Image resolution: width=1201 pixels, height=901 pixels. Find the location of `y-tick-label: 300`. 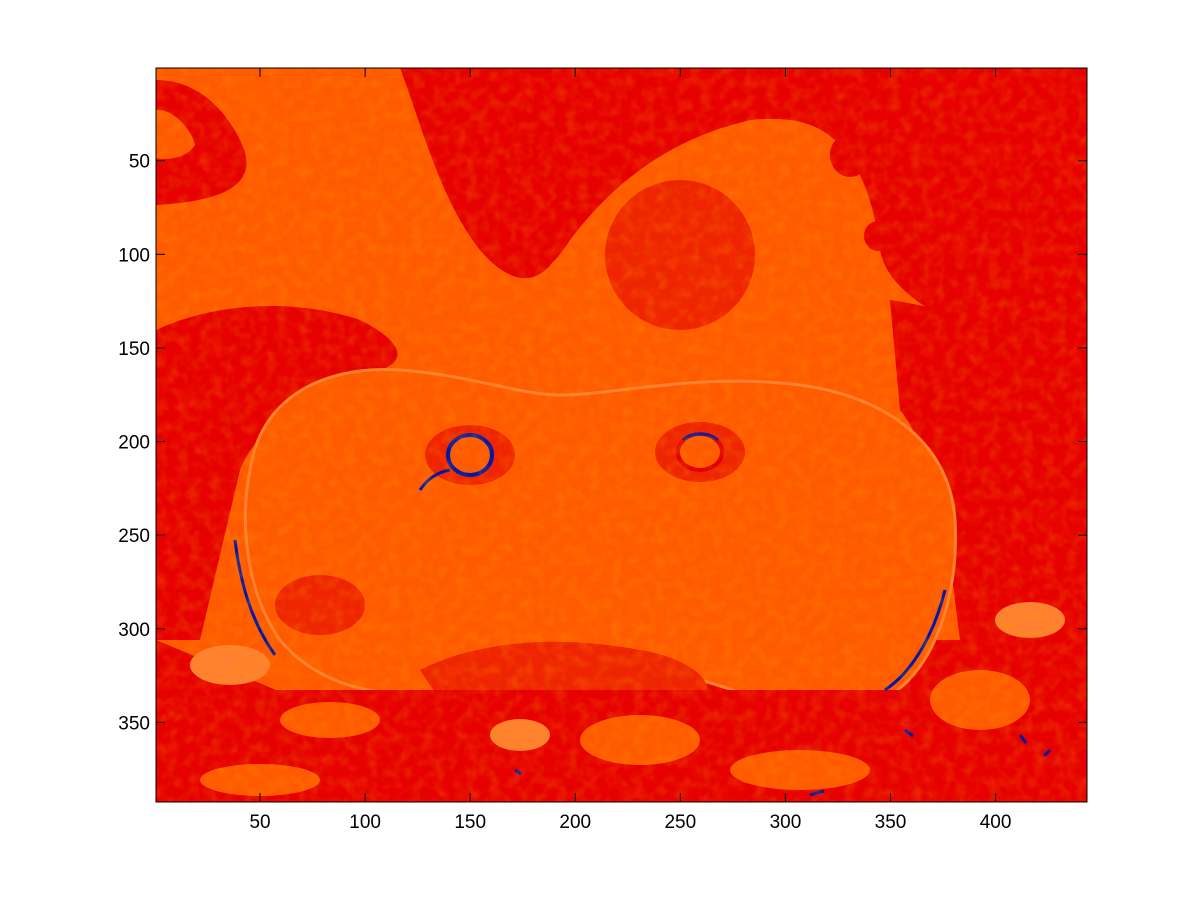

y-tick-label: 300 is located at coordinates (134, 630).